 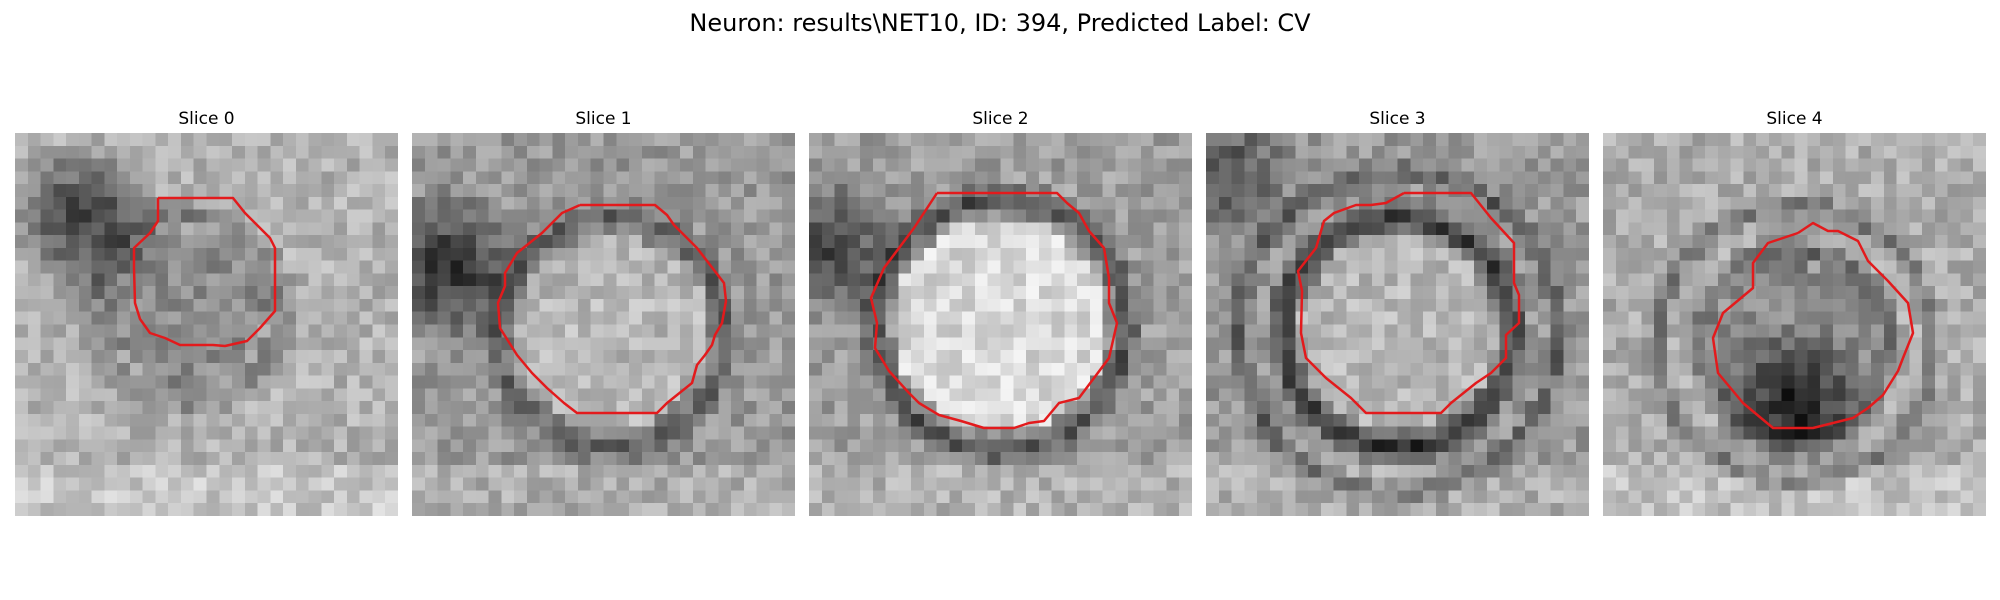 What do you see at coordinates (1000, 119) in the screenshot?
I see `slice-title-2: Slice 2` at bounding box center [1000, 119].